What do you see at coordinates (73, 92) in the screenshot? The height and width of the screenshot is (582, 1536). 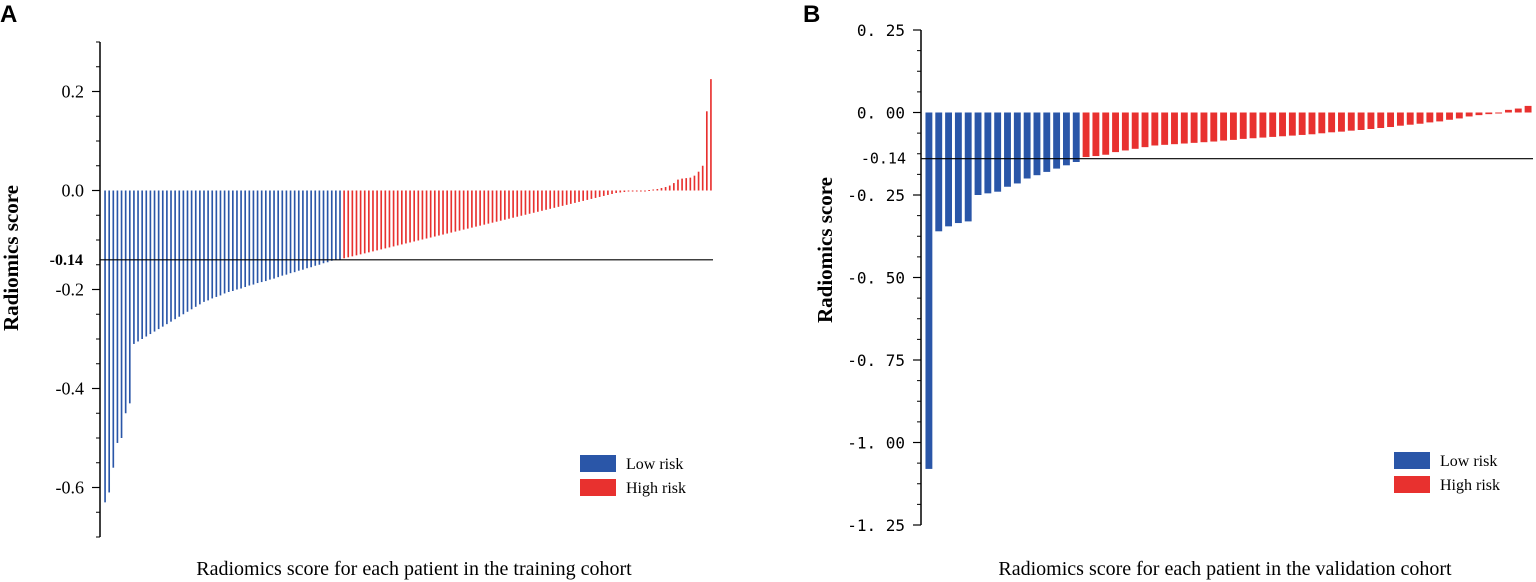 I see `y-tick-label: 0.2` at bounding box center [73, 92].